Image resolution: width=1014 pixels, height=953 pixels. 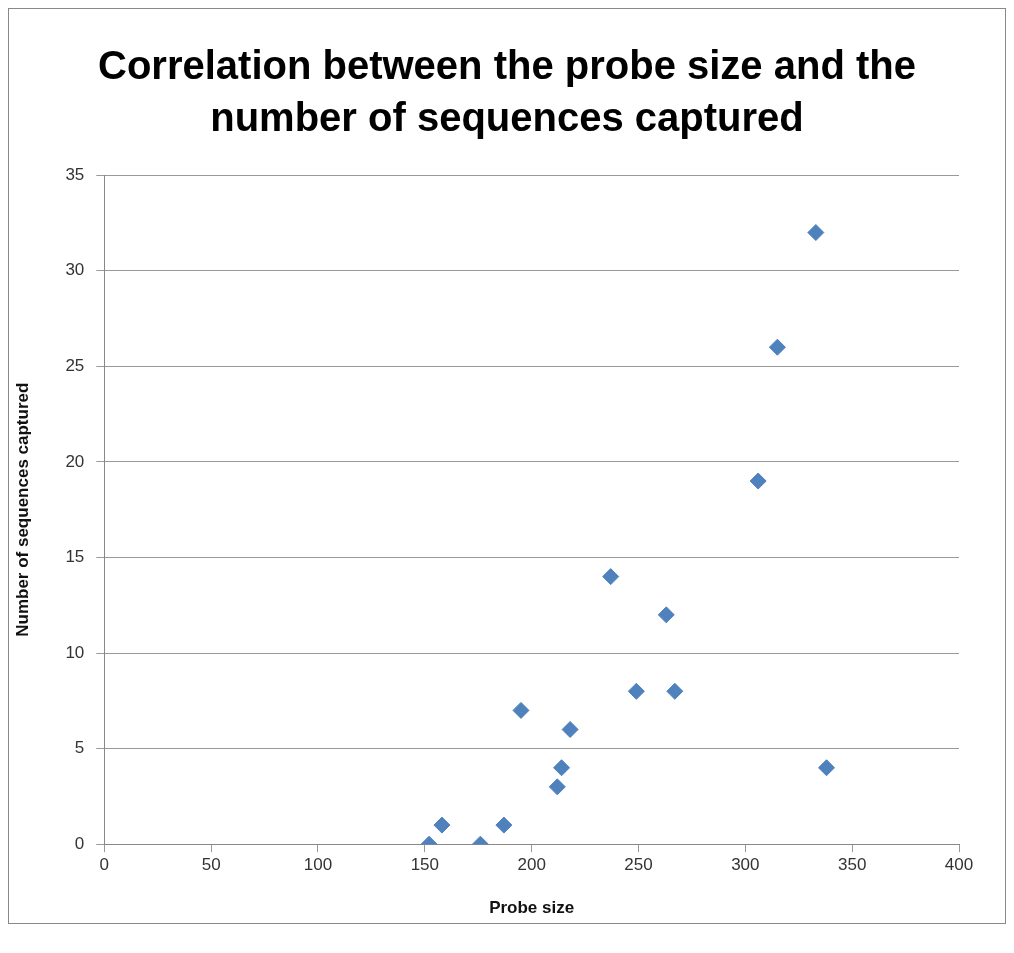 I want to click on x-tick-label: 350, so click(x=852, y=865).